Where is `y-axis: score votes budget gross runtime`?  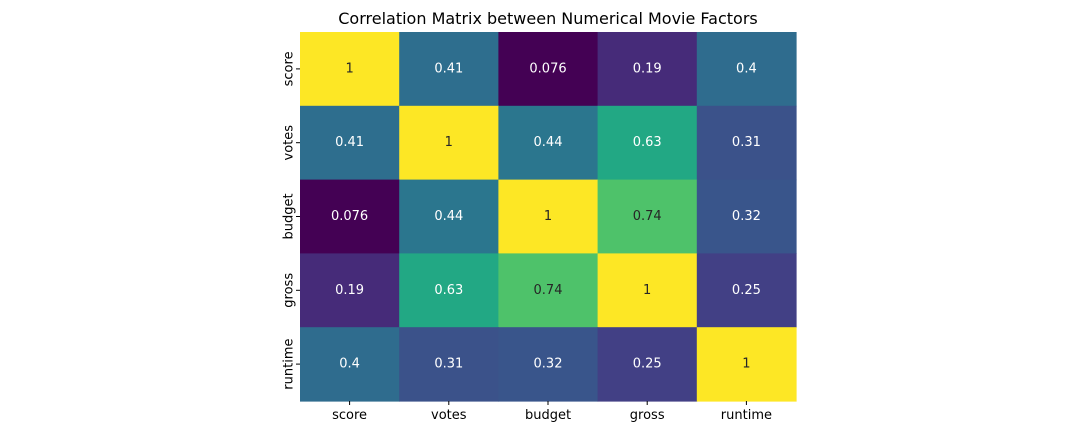 y-axis: score votes budget gross runtime is located at coordinates (291, 220).